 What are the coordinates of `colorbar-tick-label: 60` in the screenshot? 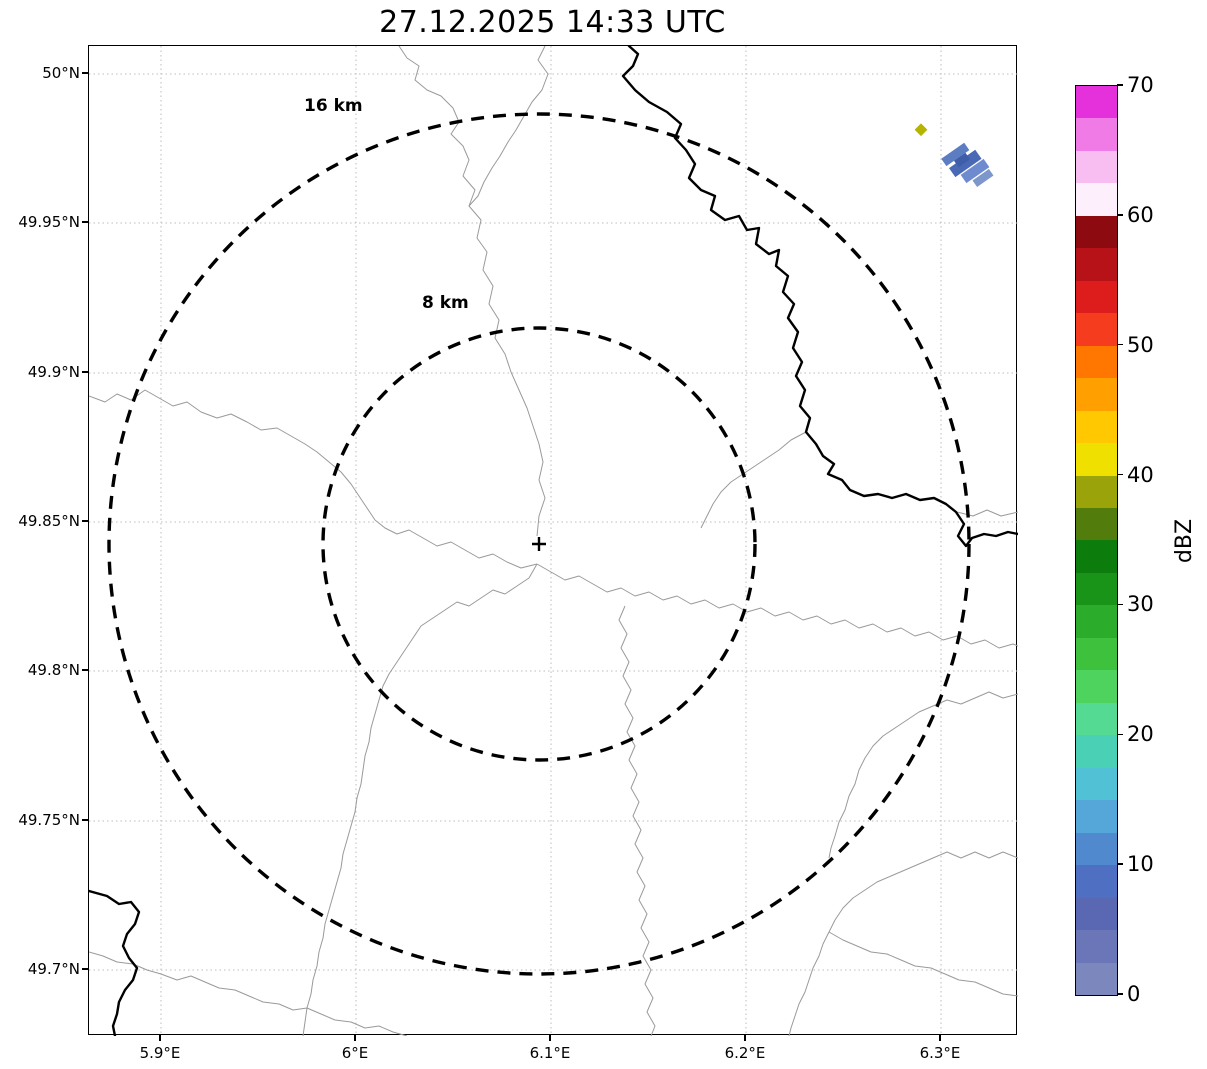 It's located at (1140, 214).